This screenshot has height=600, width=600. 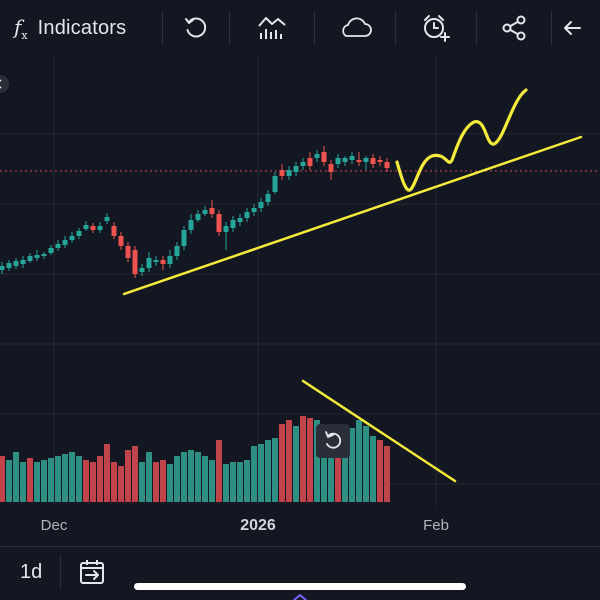 What do you see at coordinates (31, 572) in the screenshot?
I see `interval-button: 1d` at bounding box center [31, 572].